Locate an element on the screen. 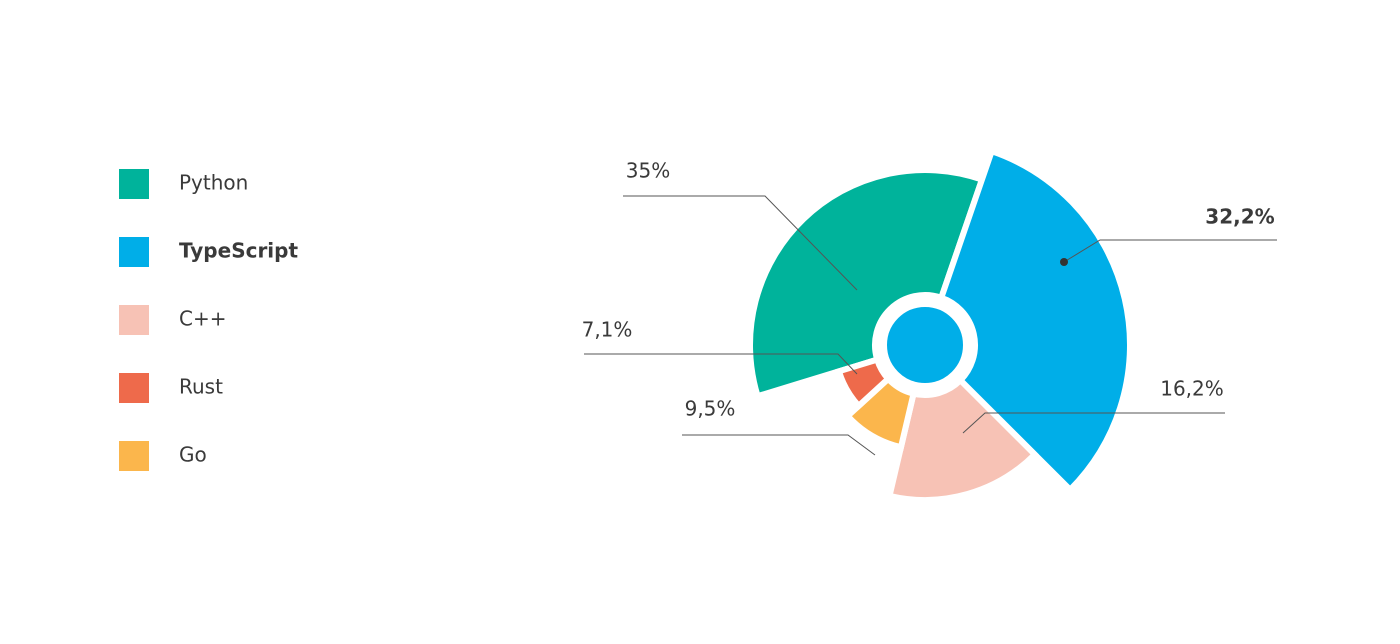 The width and height of the screenshot is (1400, 644). value-label: 16,2% is located at coordinates (1192, 389).